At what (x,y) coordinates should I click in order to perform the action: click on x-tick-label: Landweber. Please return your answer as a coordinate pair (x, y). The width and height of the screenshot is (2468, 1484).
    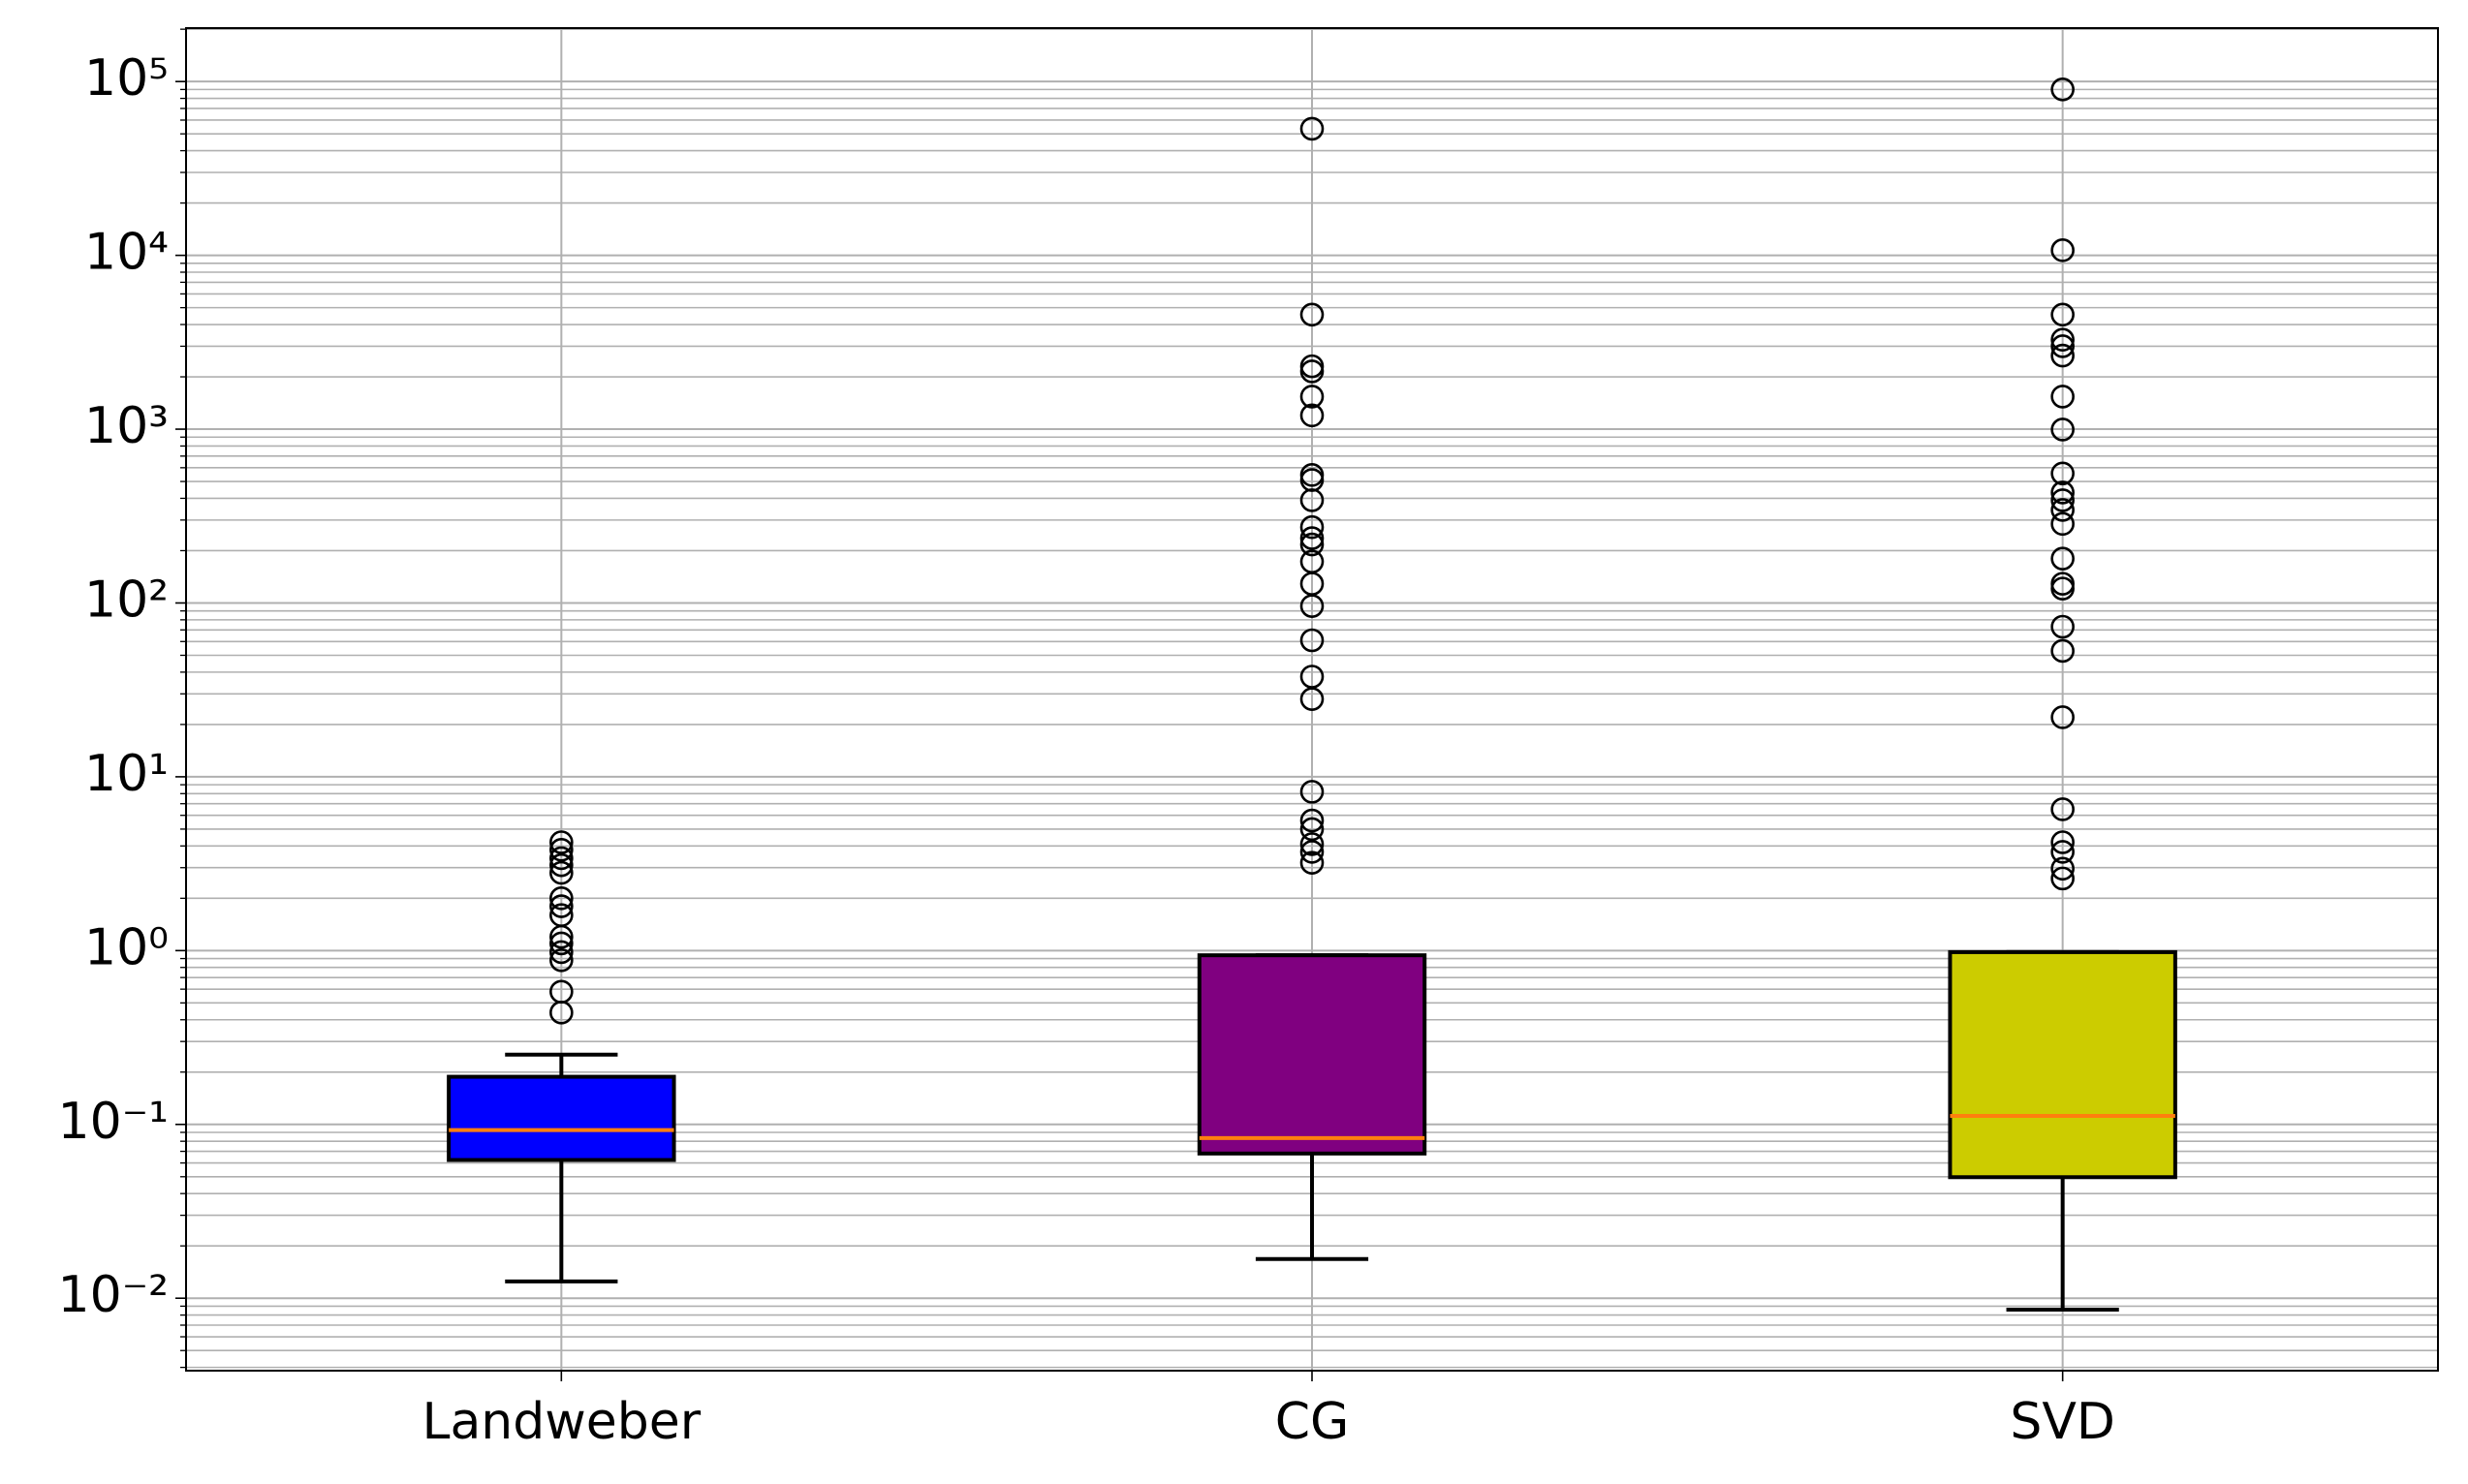
    Looking at the image, I should click on (561, 1422).